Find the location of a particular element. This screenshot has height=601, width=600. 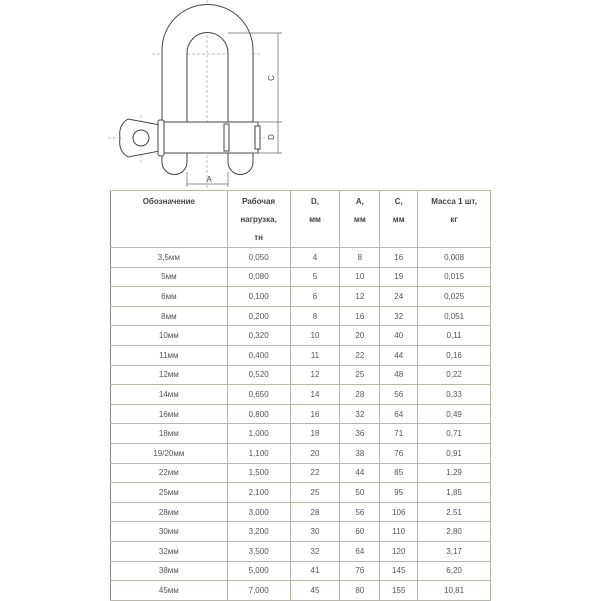

table-row: 19/20мм 1,100 20 38 76 0,91 is located at coordinates (300, 453).